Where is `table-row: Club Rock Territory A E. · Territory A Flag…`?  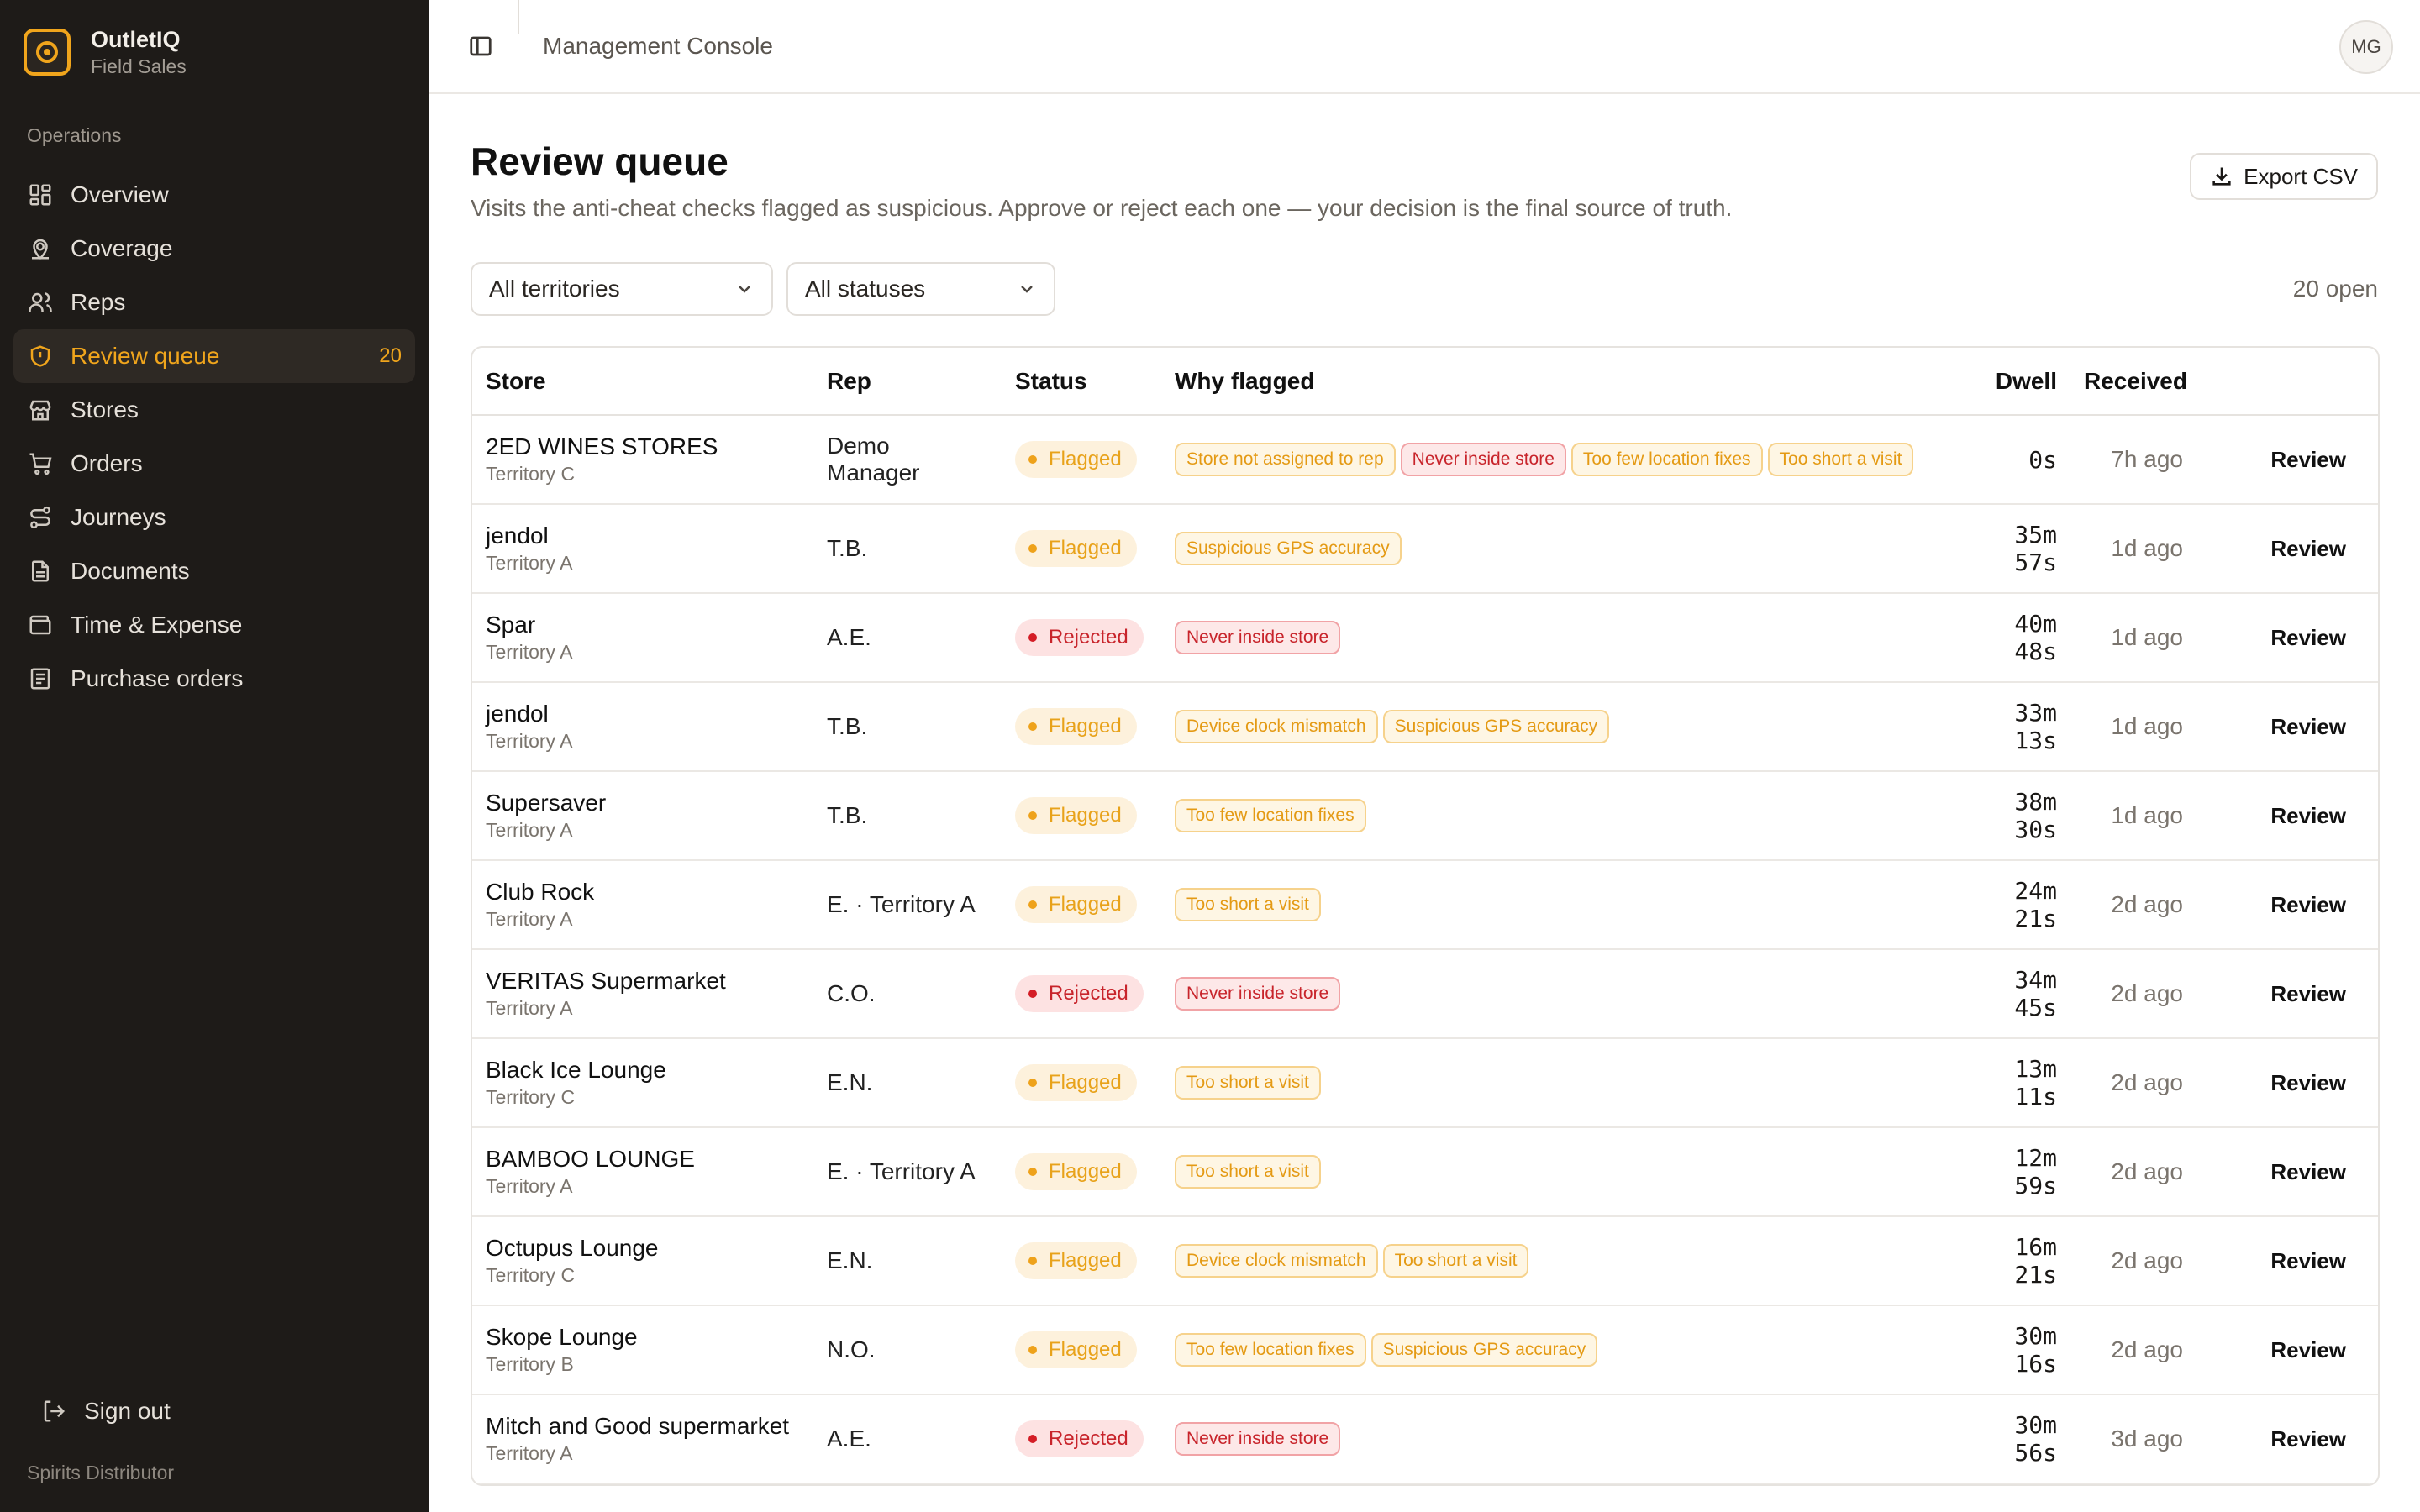
table-row: Club Rock Territory A E. · Territory A Flag… is located at coordinates (1425, 905).